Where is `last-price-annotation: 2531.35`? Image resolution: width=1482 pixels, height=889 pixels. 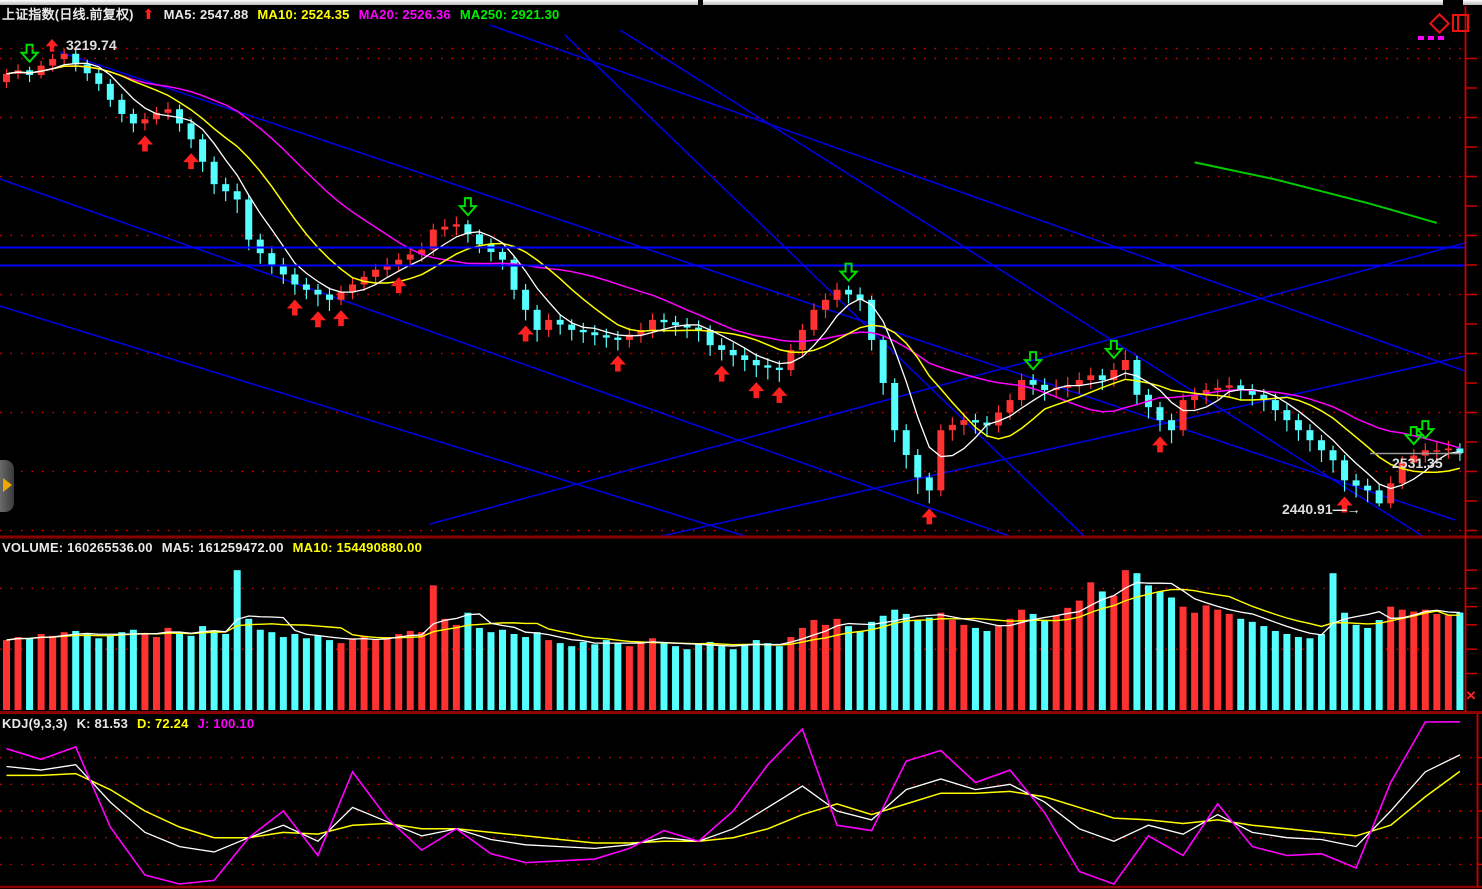
last-price-annotation: 2531.35 is located at coordinates (1417, 463).